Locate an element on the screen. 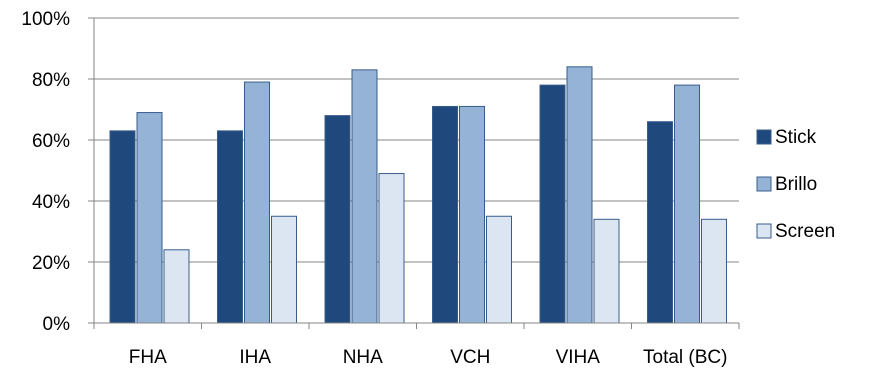  x-tick-label: VCH is located at coordinates (470, 357).